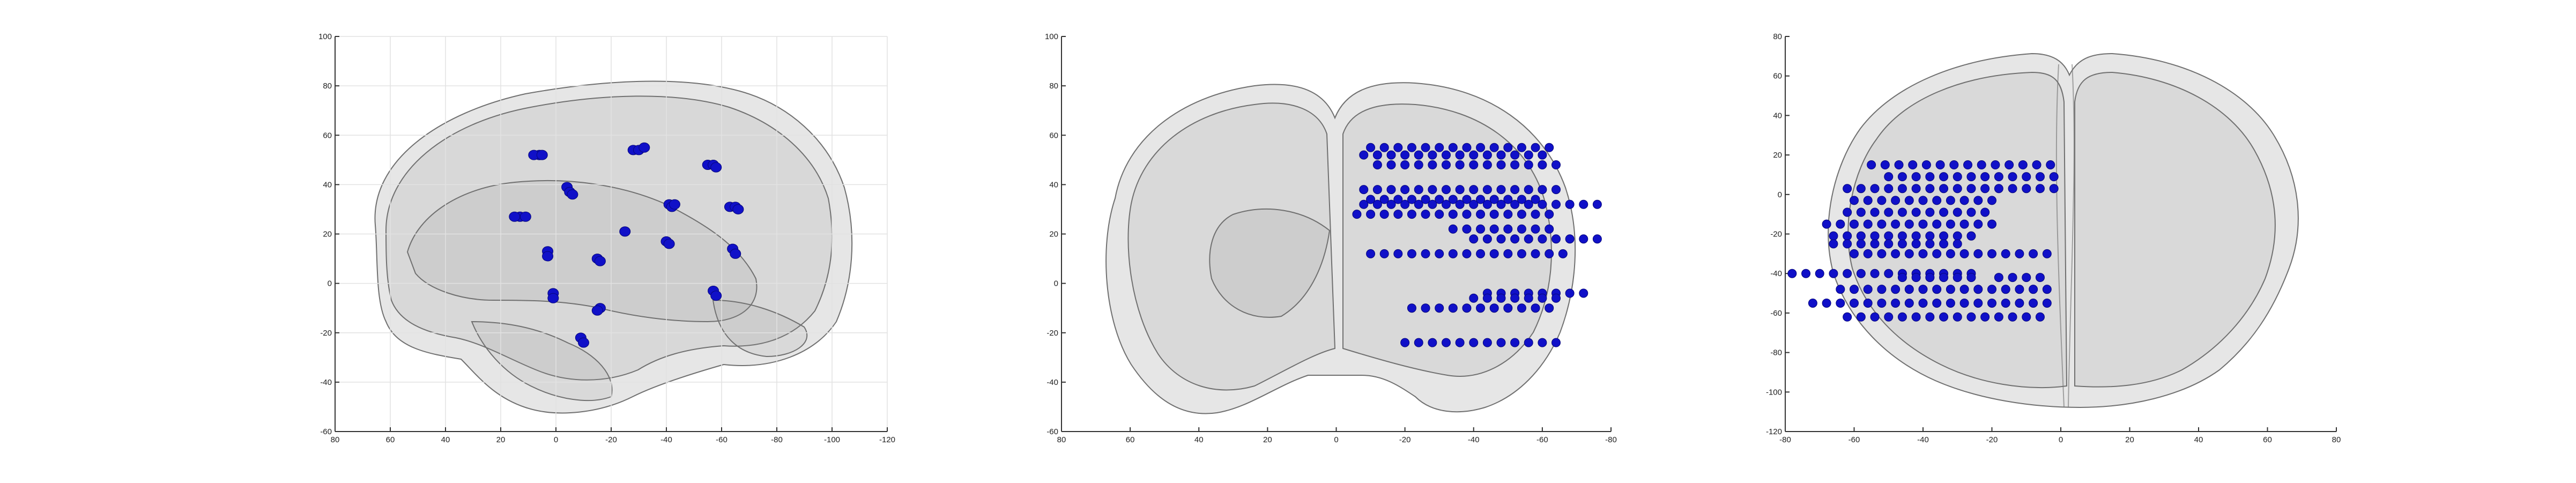 The height and width of the screenshot is (483, 2576). What do you see at coordinates (501, 439) in the screenshot?
I see `sagittal-x-tick-label: 20` at bounding box center [501, 439].